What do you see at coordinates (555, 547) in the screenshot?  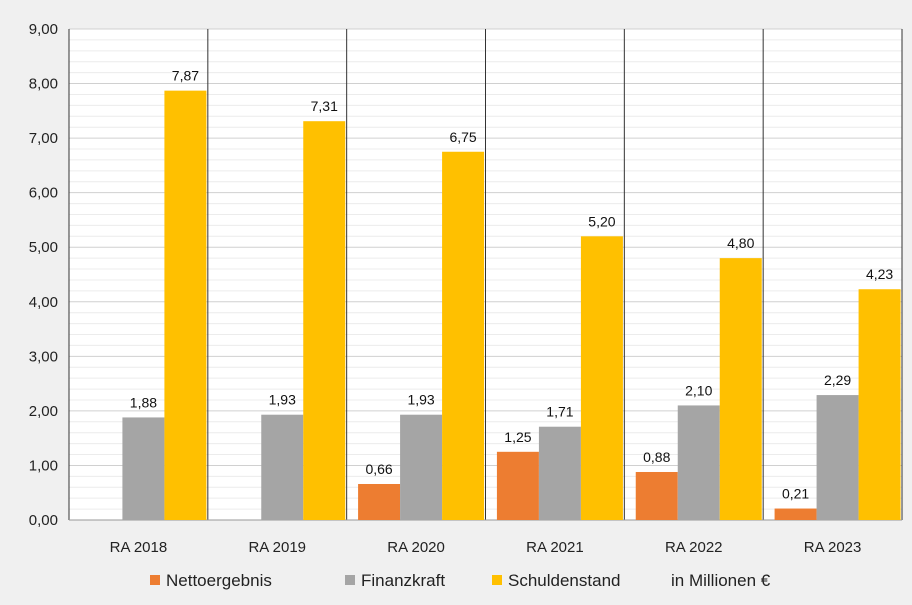 I see `x-tick-label: RA 2021` at bounding box center [555, 547].